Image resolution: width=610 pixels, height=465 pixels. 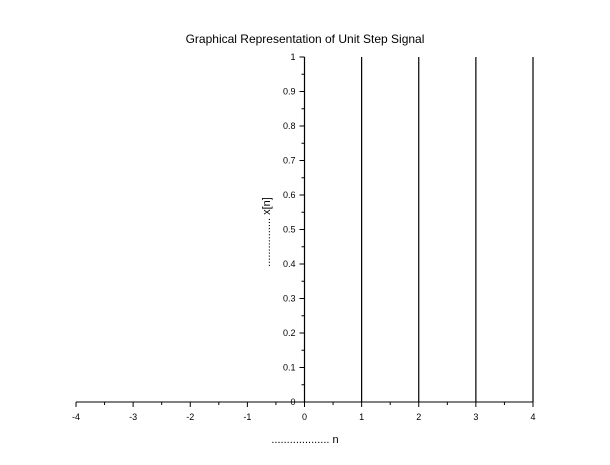 I want to click on y-tick-label: 0.6, so click(x=289, y=195).